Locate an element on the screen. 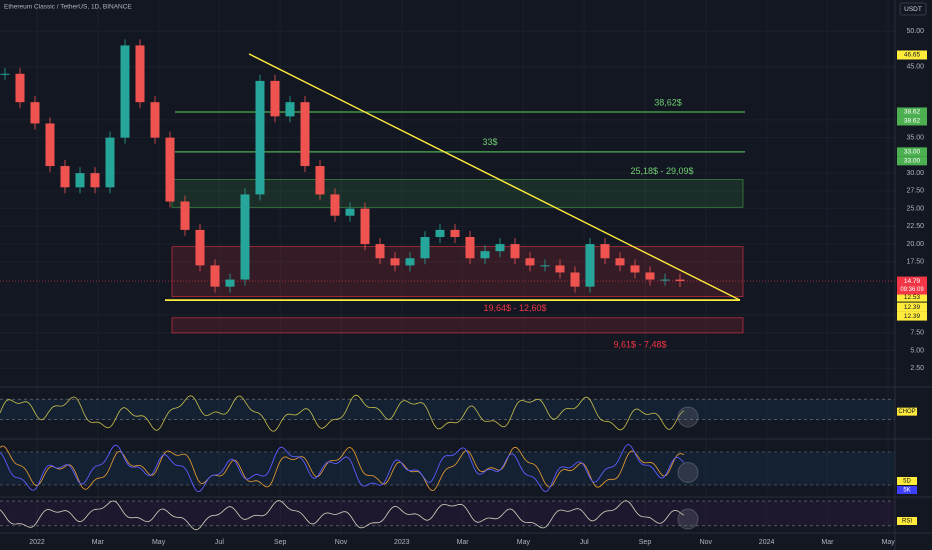  y-tick-label: 27.50 is located at coordinates (915, 191).